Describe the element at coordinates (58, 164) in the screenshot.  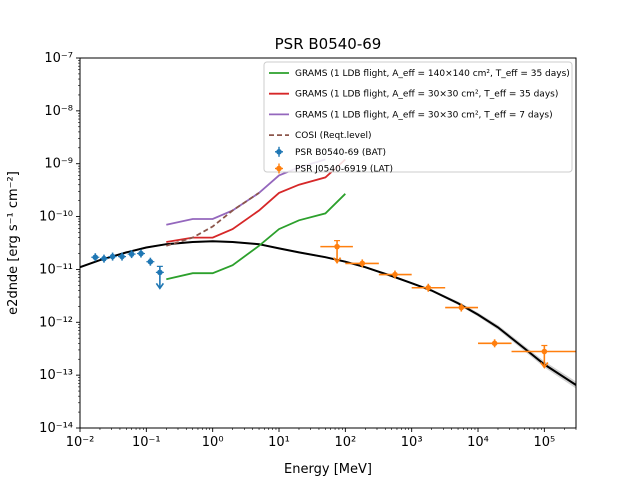
I see `y-tick-label: 10⁻⁹` at that location.